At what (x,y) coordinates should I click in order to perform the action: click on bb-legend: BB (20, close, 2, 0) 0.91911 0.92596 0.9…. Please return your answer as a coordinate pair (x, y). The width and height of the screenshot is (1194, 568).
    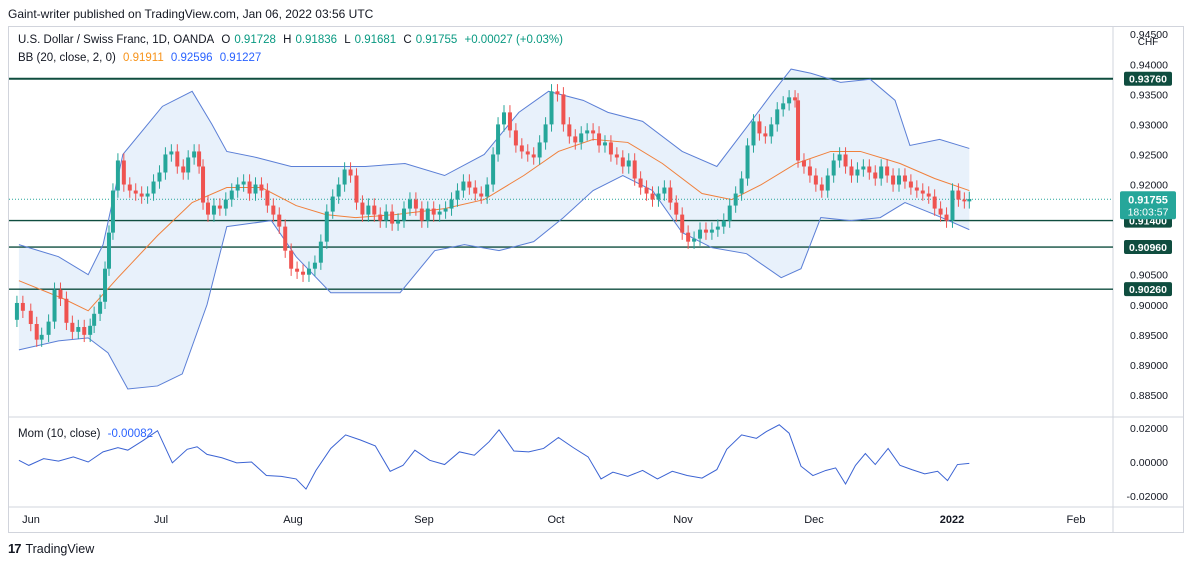
    Looking at the image, I should click on (141, 58).